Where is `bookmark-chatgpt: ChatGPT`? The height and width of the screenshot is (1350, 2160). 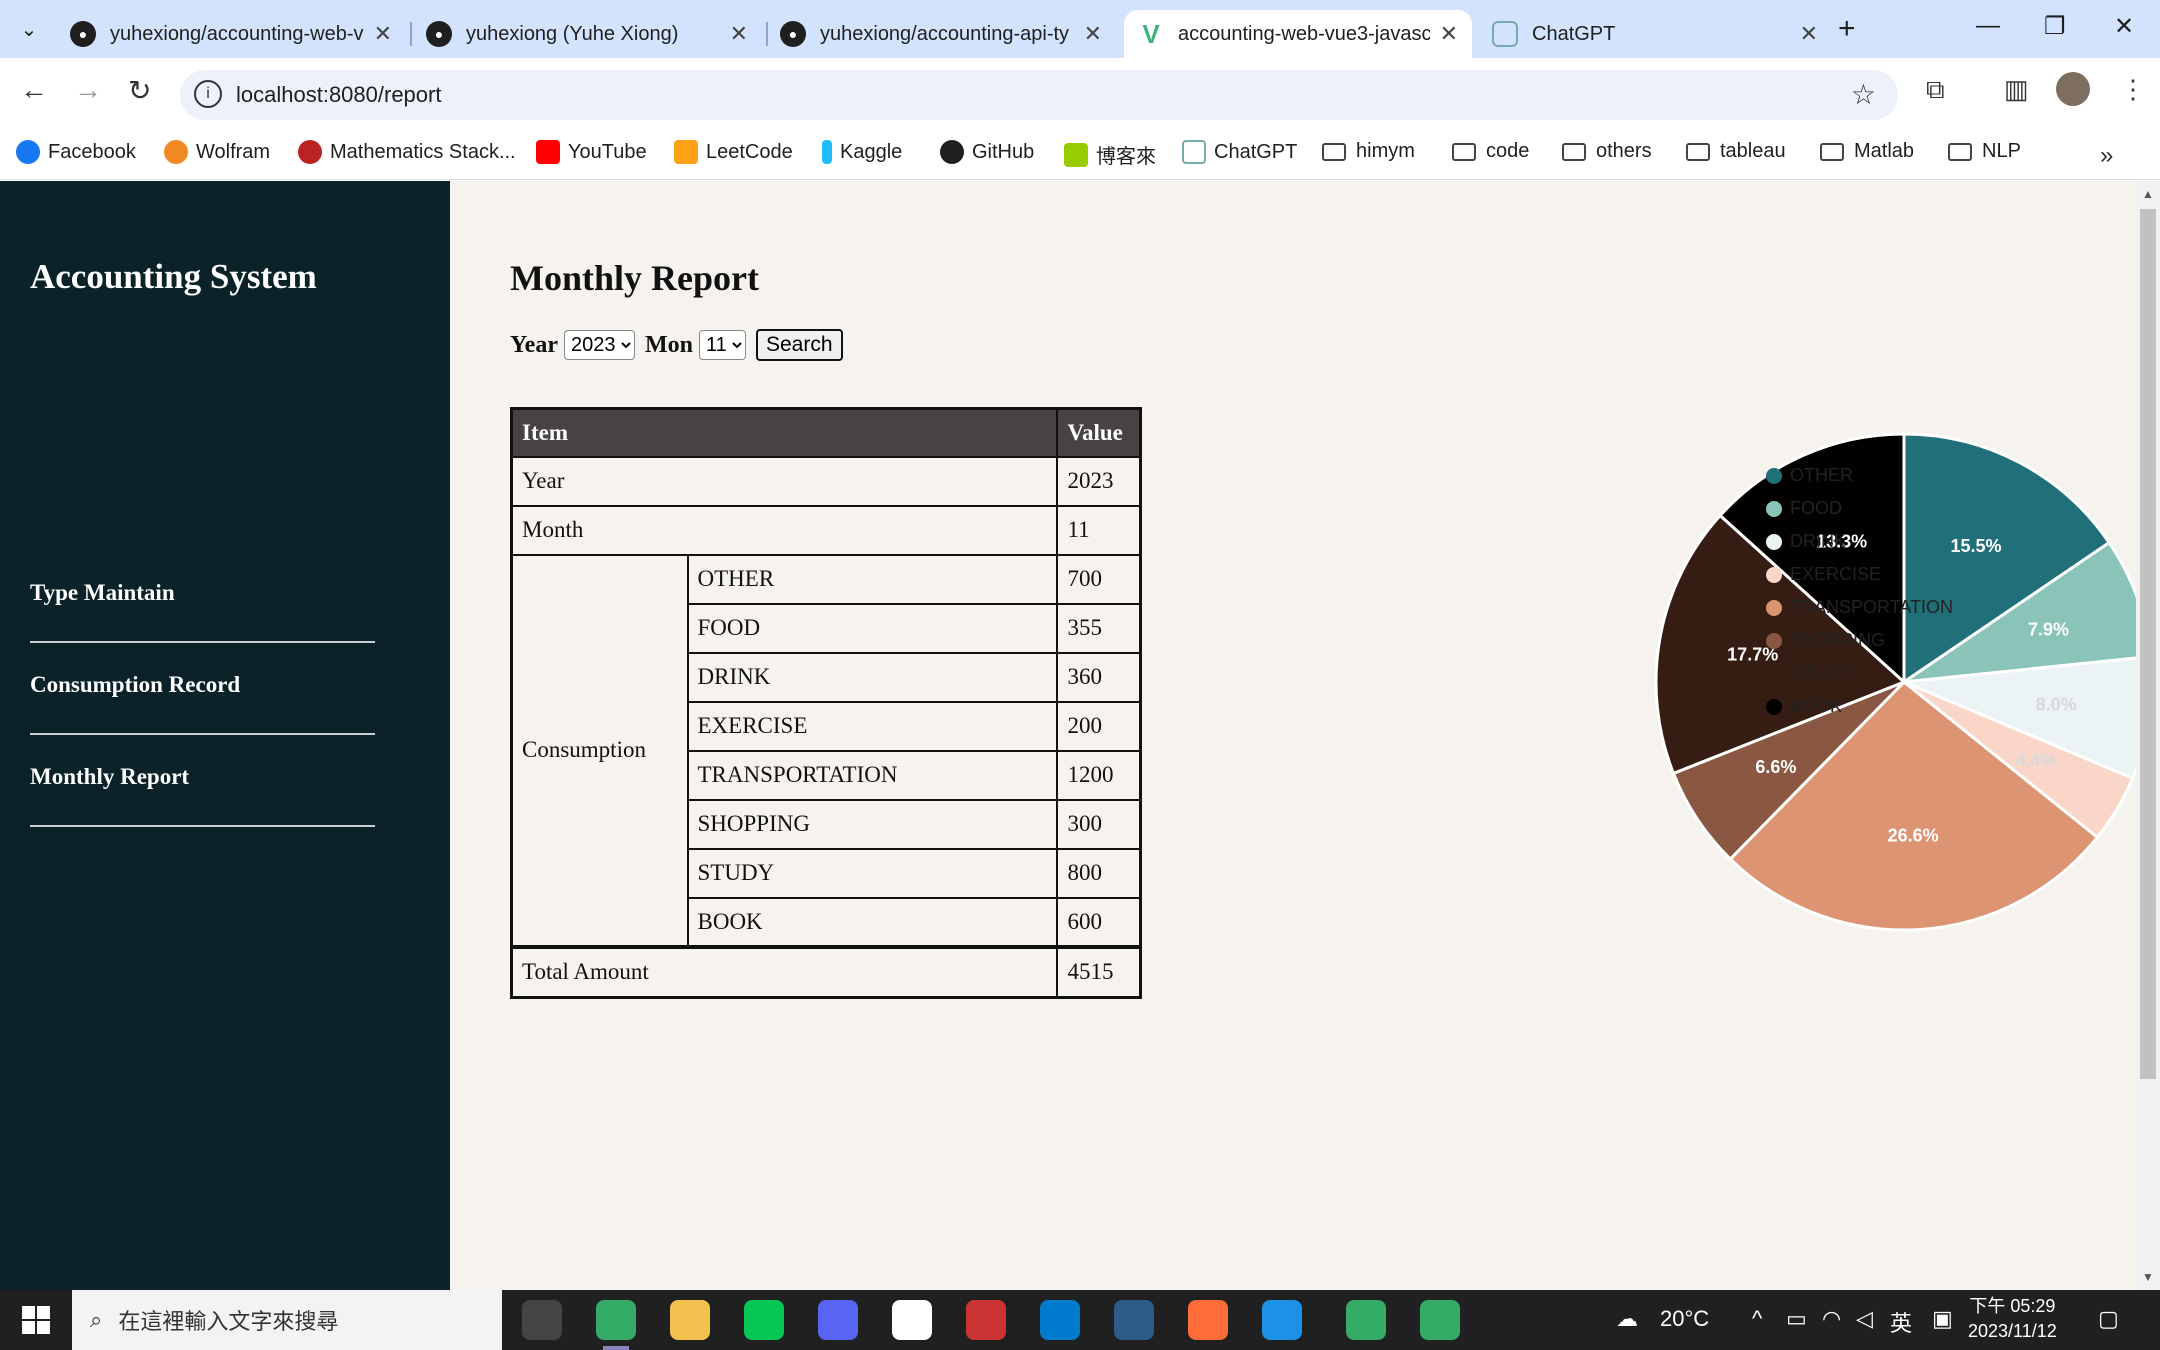 bookmark-chatgpt: ChatGPT is located at coordinates (1239, 152).